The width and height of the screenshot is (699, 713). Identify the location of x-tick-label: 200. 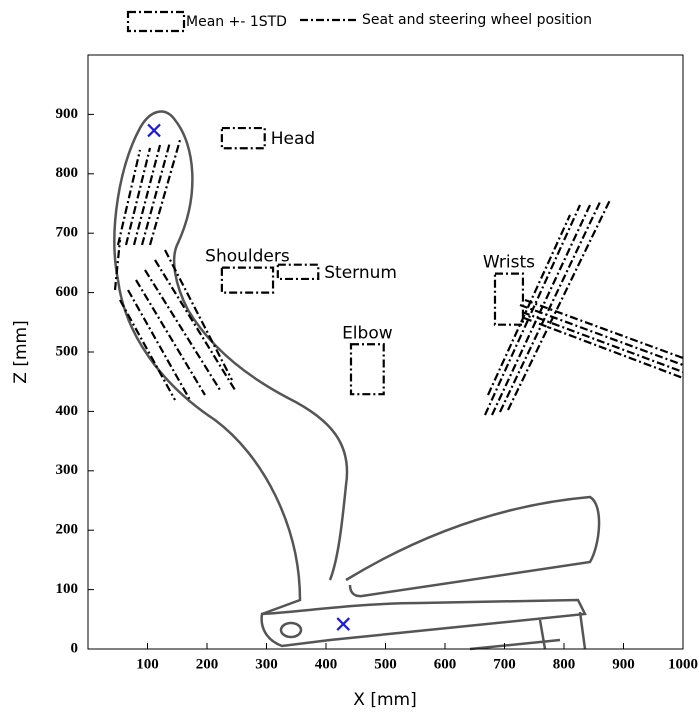
(207, 664).